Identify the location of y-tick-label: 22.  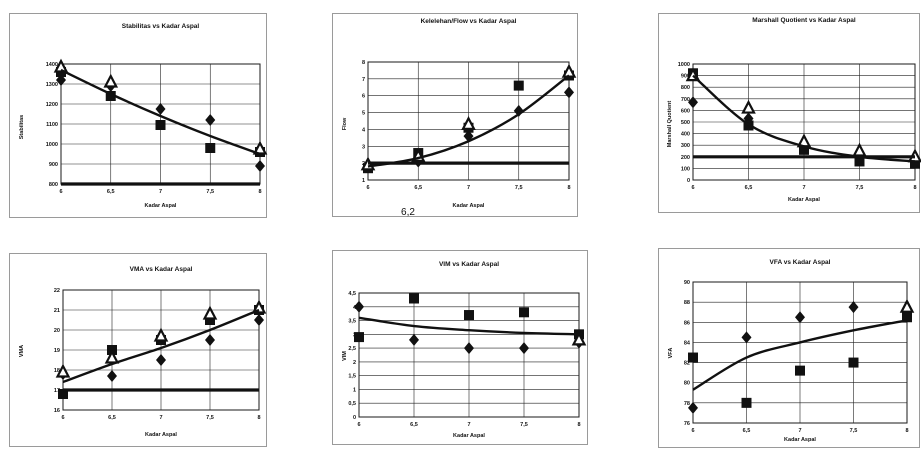
(57, 291).